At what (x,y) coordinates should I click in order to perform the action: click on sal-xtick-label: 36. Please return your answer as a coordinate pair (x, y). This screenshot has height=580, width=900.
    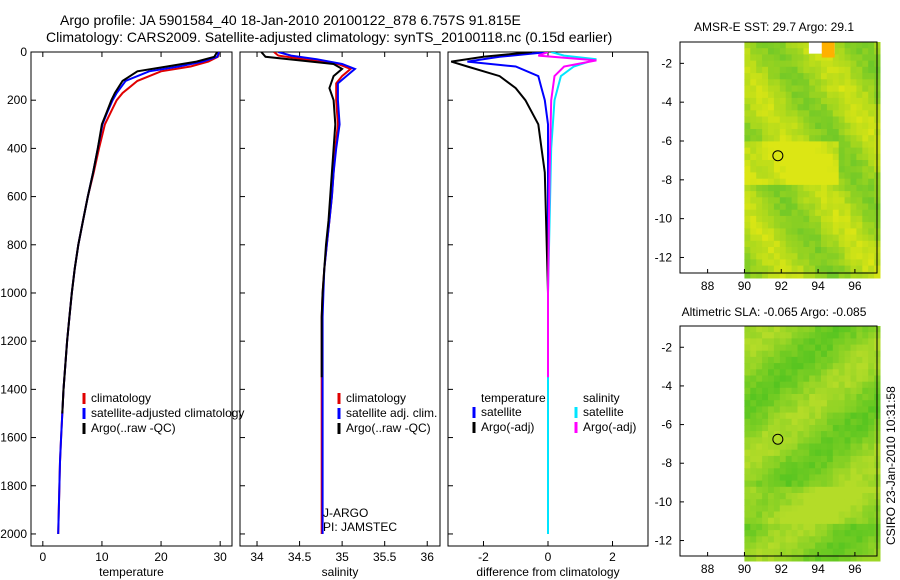
    Looking at the image, I should click on (428, 557).